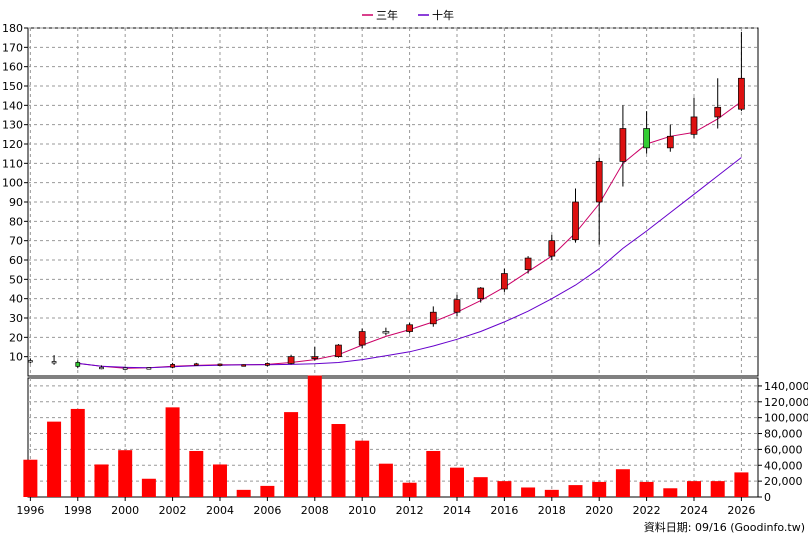 Image resolution: width=808 pixels, height=540 pixels. Describe the element at coordinates (16, 279) in the screenshot. I see `price-tick-label: 50` at that location.